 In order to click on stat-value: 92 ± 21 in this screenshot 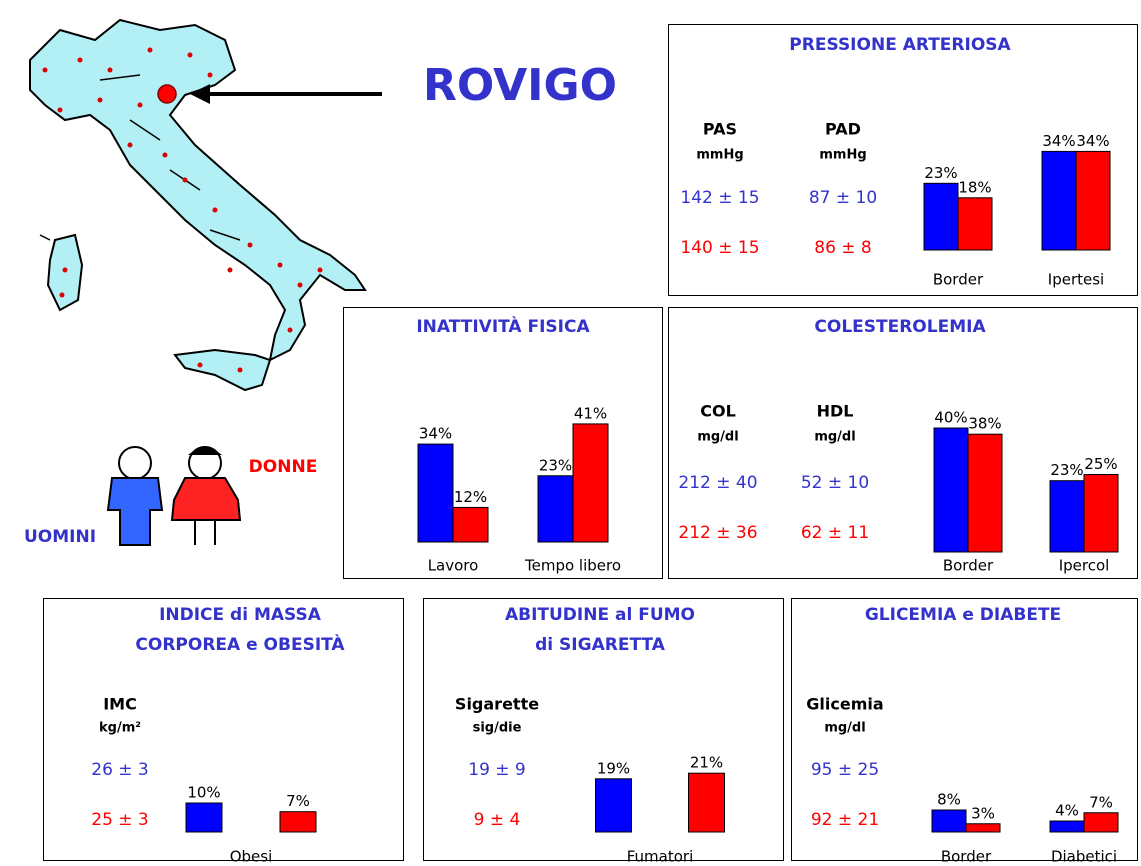, I will do `click(845, 820)`.